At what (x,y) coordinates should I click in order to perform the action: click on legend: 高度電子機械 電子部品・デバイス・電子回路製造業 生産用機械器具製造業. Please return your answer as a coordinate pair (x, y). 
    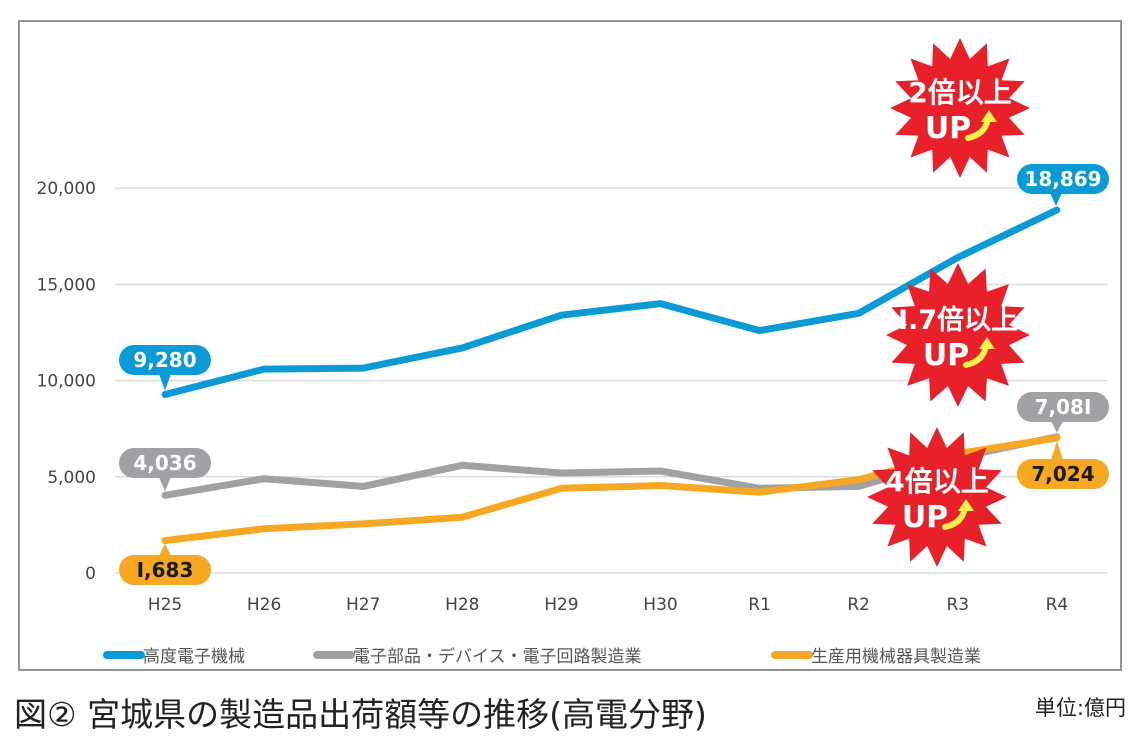
    Looking at the image, I should click on (542, 656).